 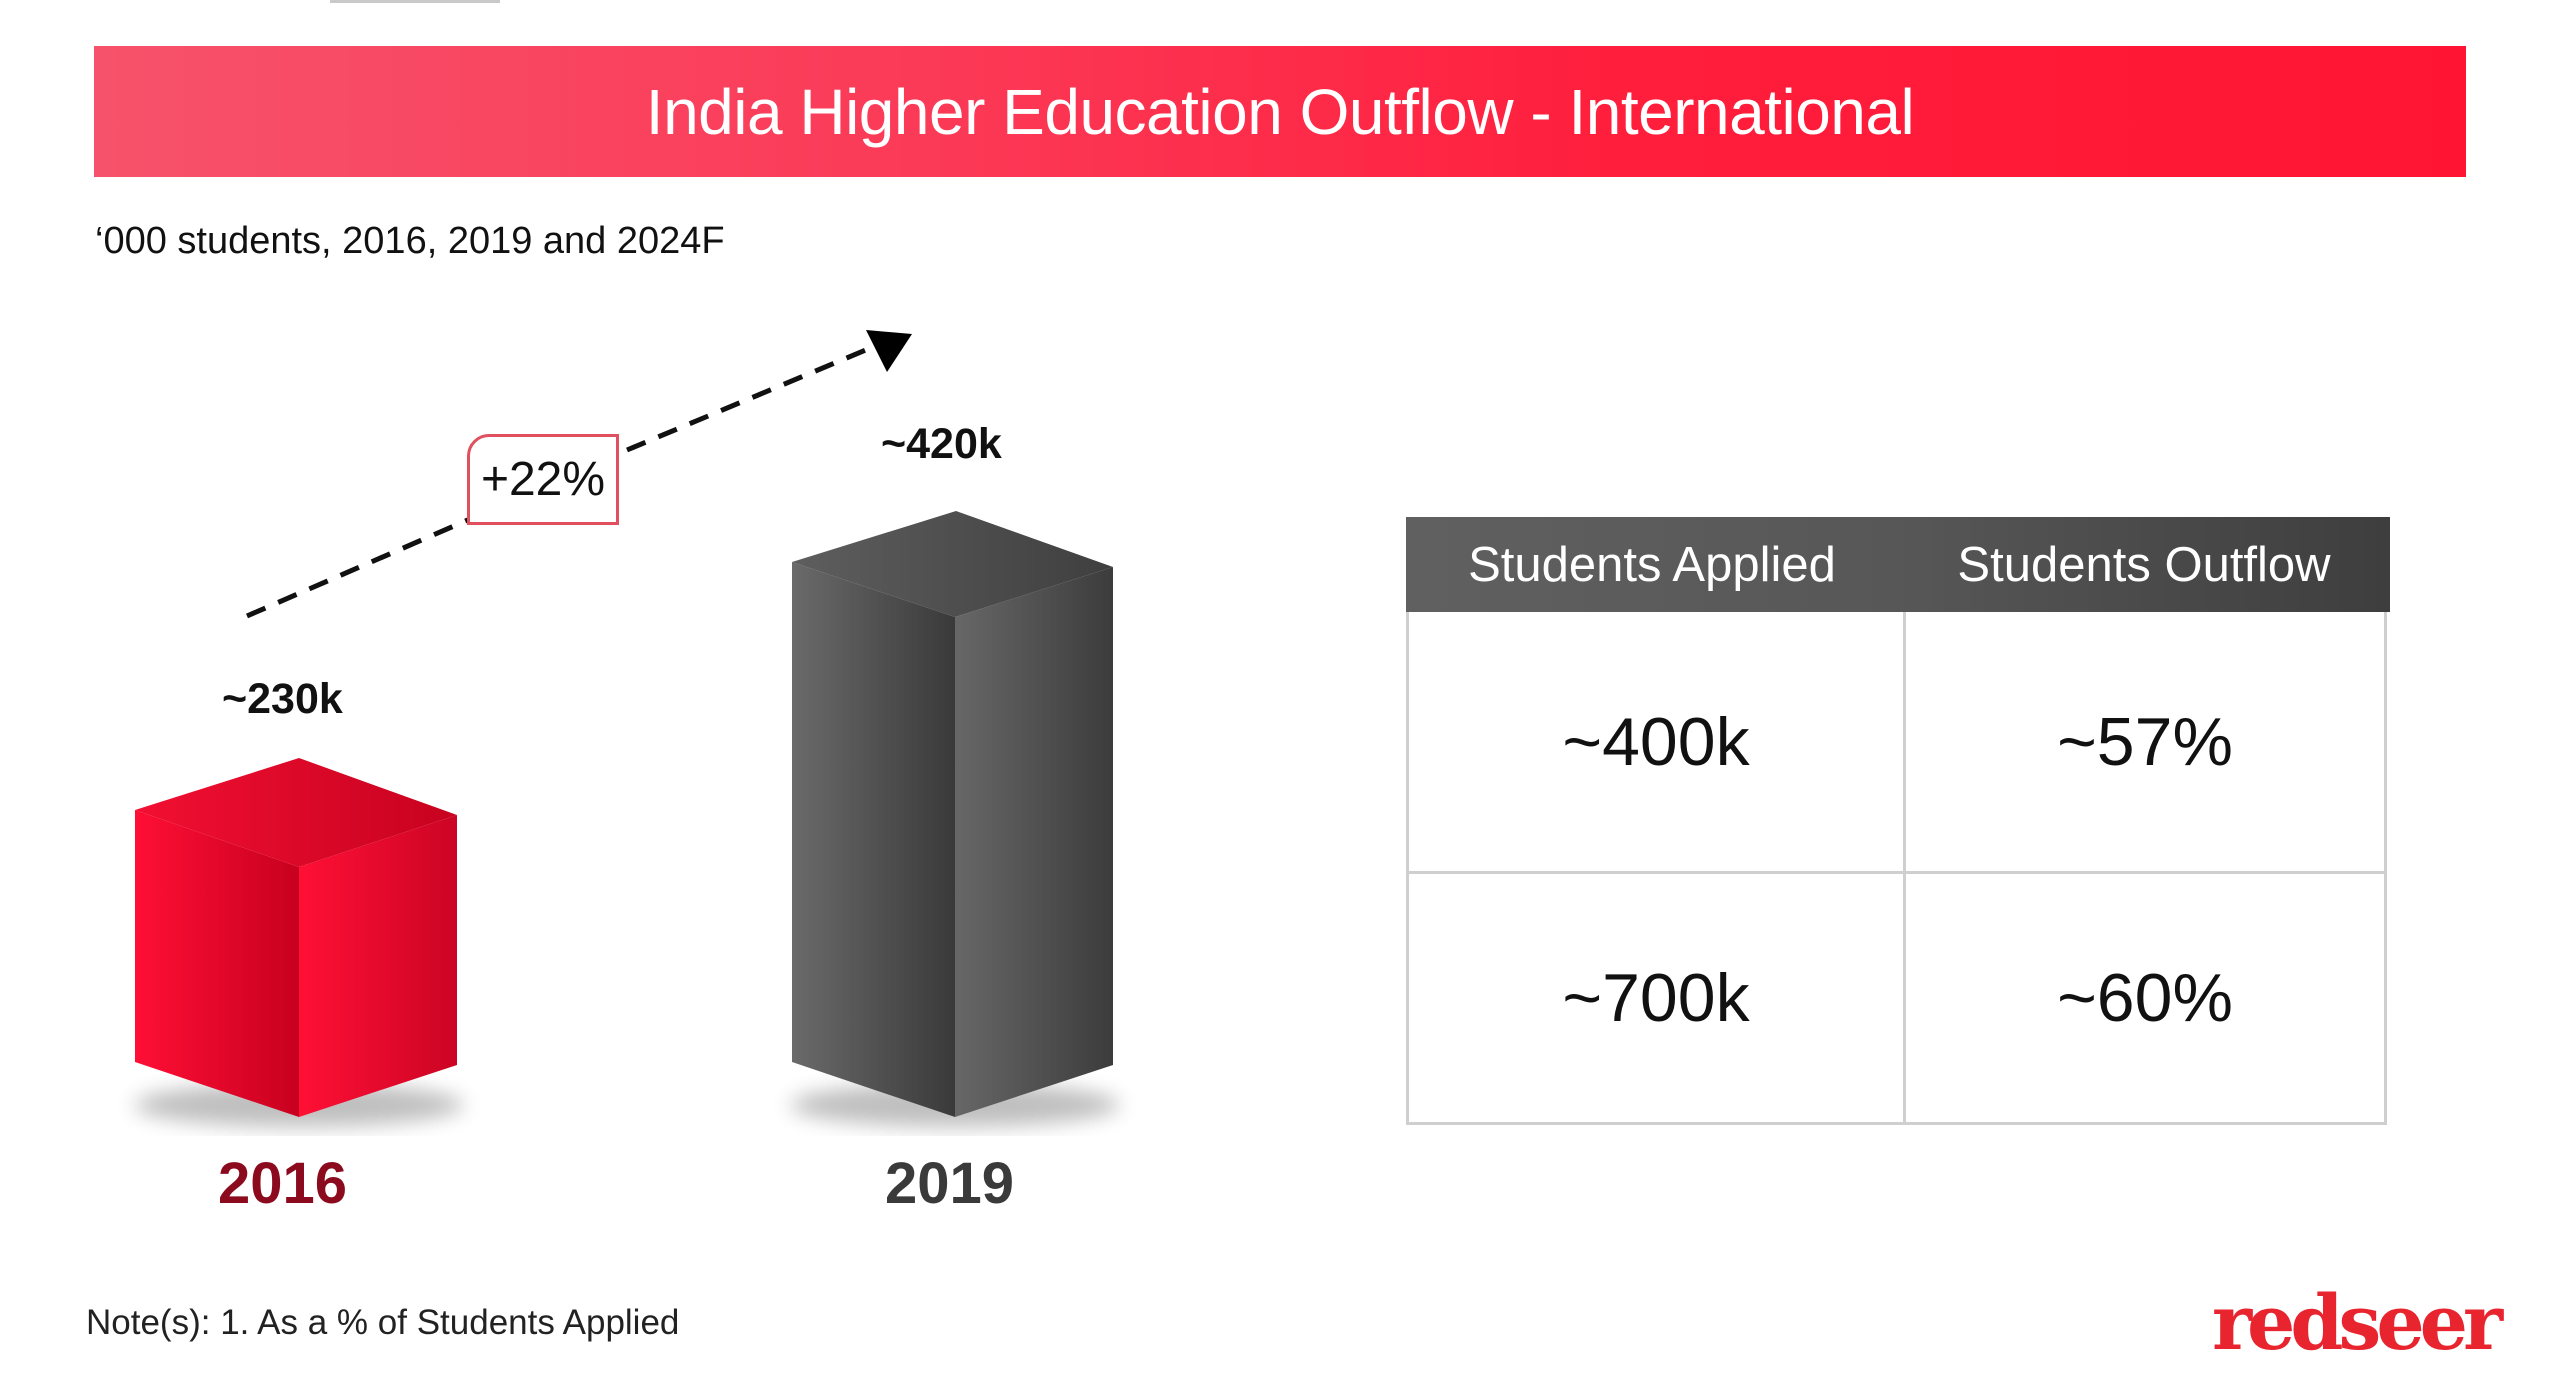 I want to click on table-cell: ~700k, so click(x=1657, y=998).